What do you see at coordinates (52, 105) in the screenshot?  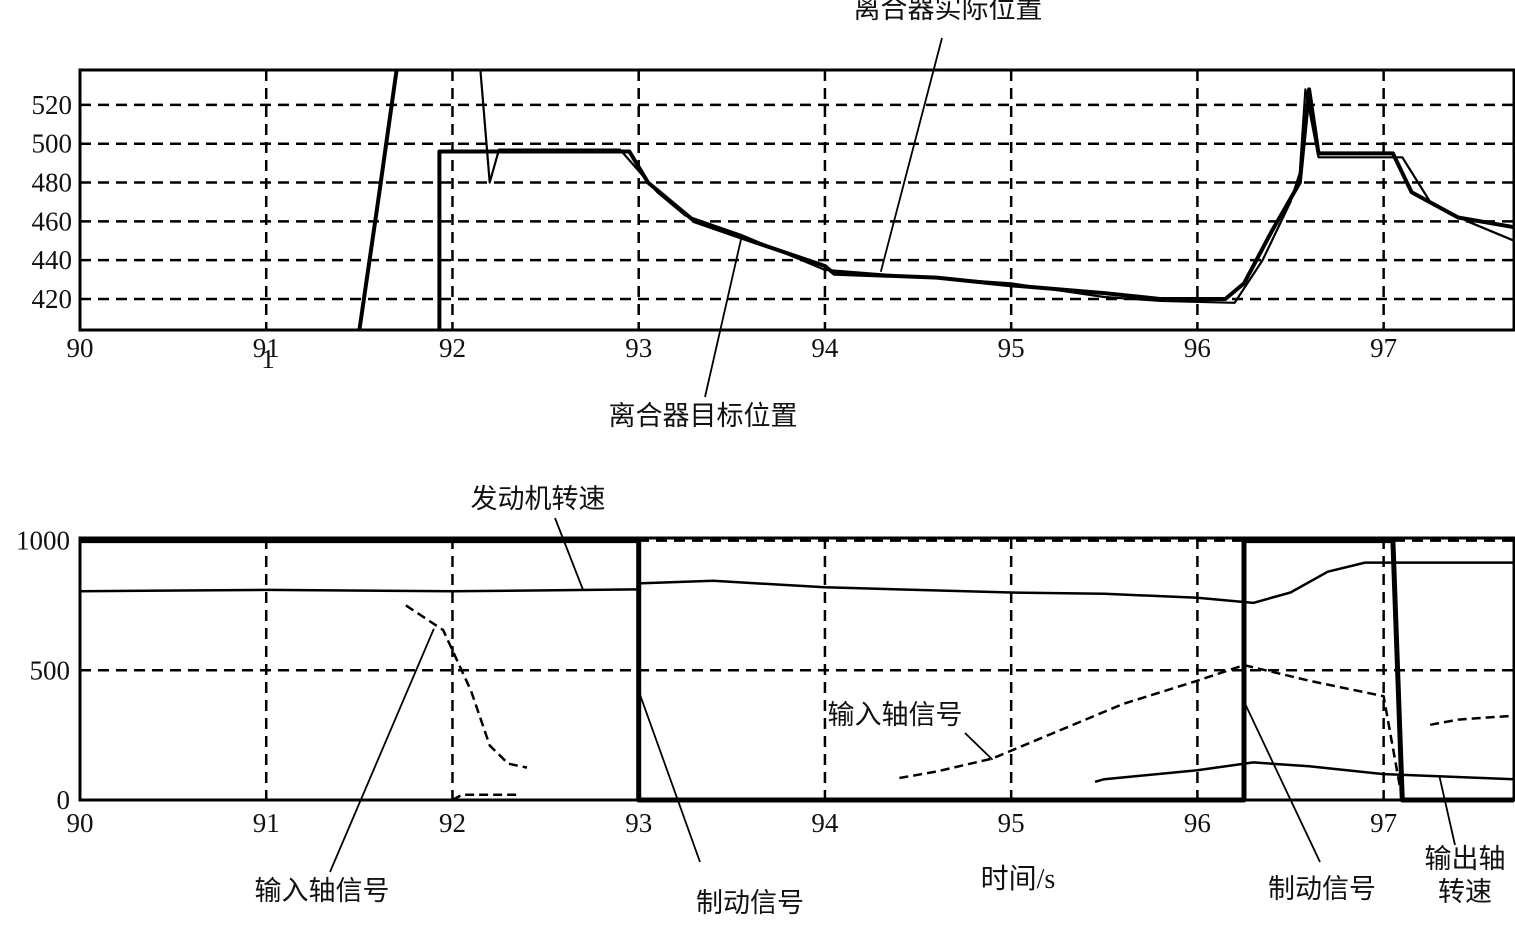 I see `y-tick-label: 520` at bounding box center [52, 105].